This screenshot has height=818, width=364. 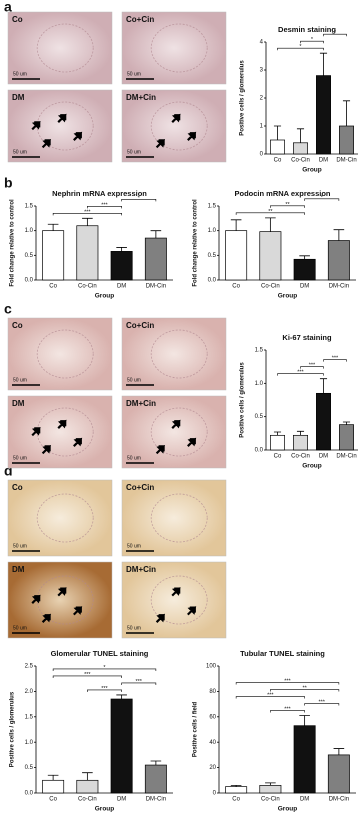 What do you see at coordinates (262, 71) in the screenshot?
I see `y-tick-label: 3` at bounding box center [262, 71].